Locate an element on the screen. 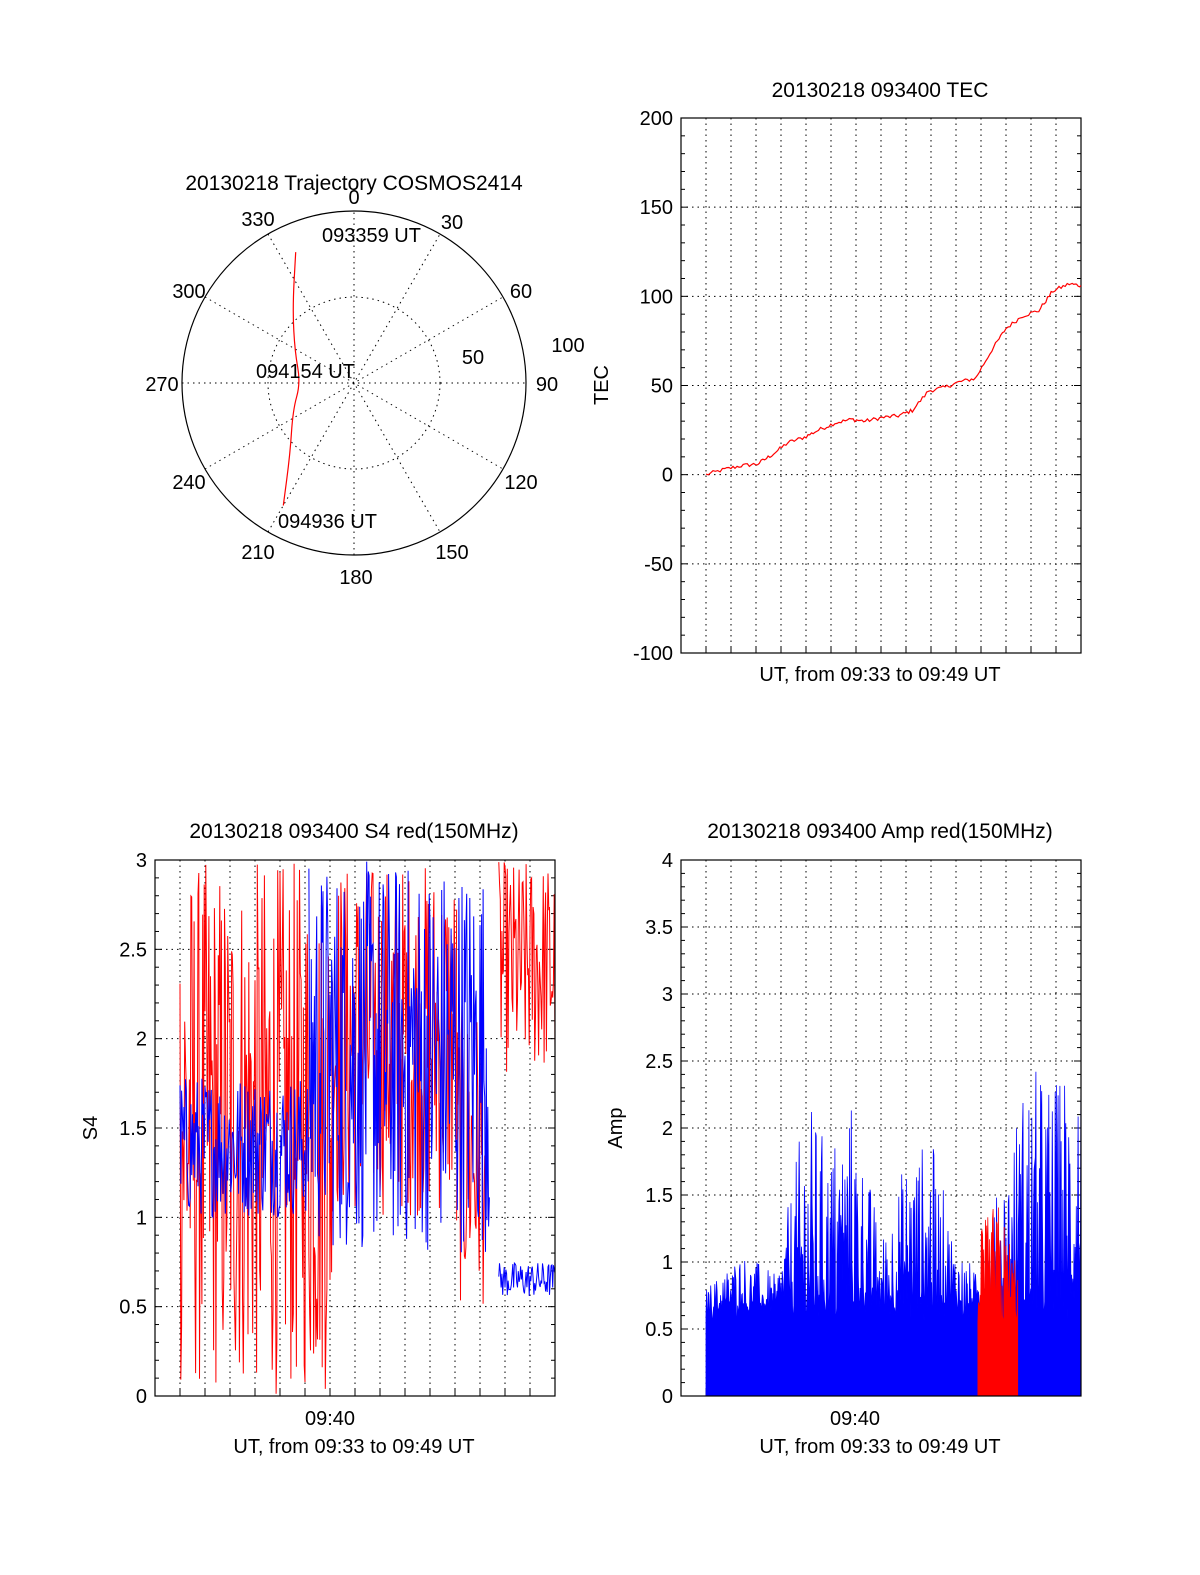 This screenshot has width=1200, height=1575. az-label-60: 60 is located at coordinates (521, 292).